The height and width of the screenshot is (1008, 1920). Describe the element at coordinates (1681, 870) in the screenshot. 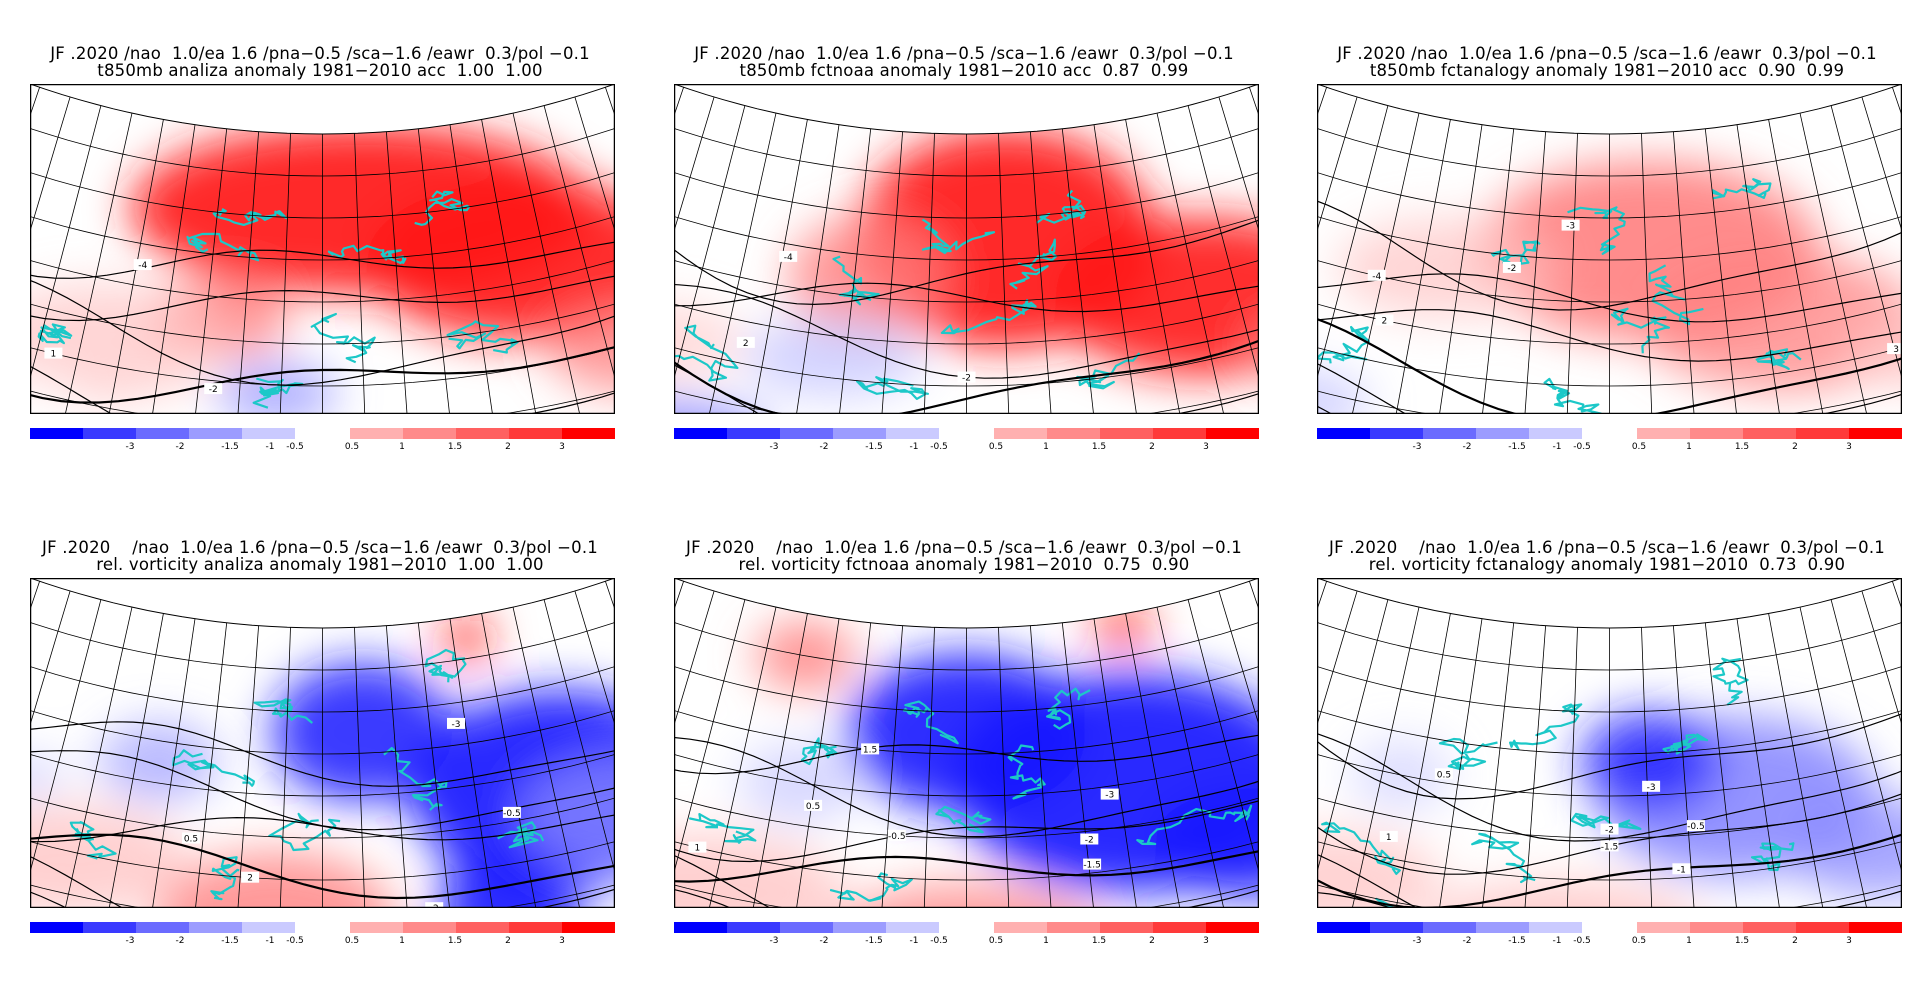

I see `contour-label: -1` at that location.